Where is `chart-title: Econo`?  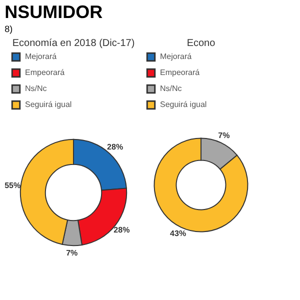 chart-title: Econo is located at coordinates (201, 43).